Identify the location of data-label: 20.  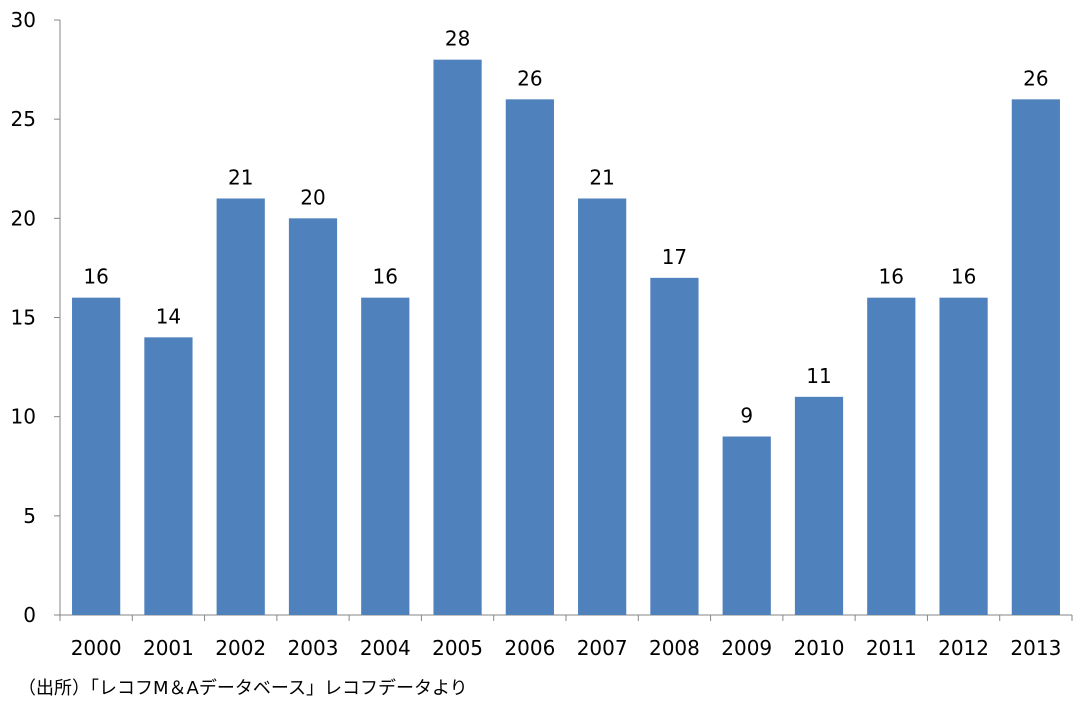
(312, 197).